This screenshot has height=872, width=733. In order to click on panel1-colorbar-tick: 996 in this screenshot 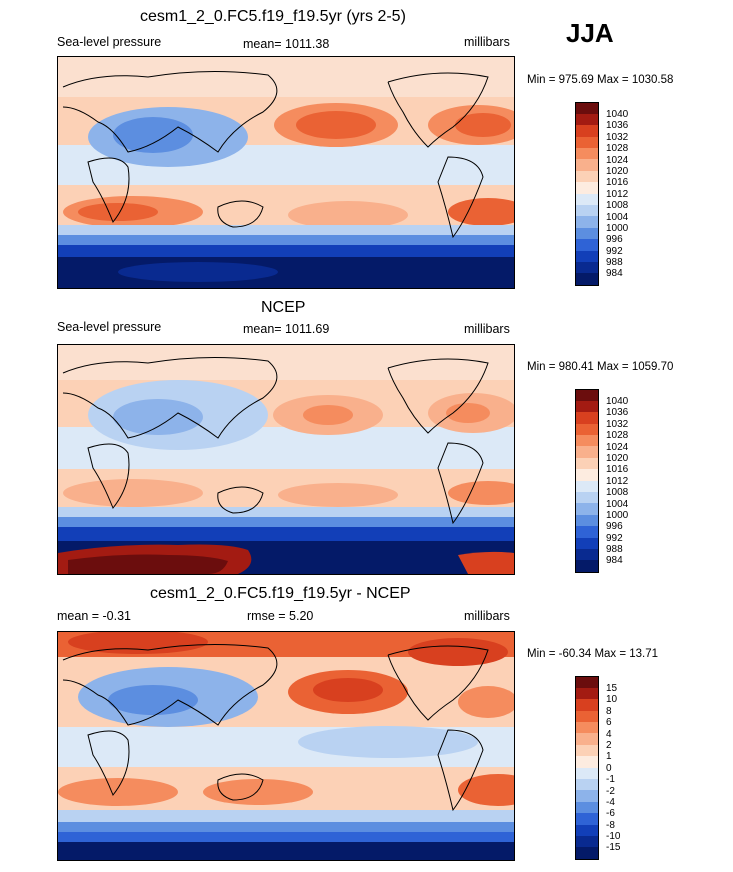, I will do `click(614, 239)`.